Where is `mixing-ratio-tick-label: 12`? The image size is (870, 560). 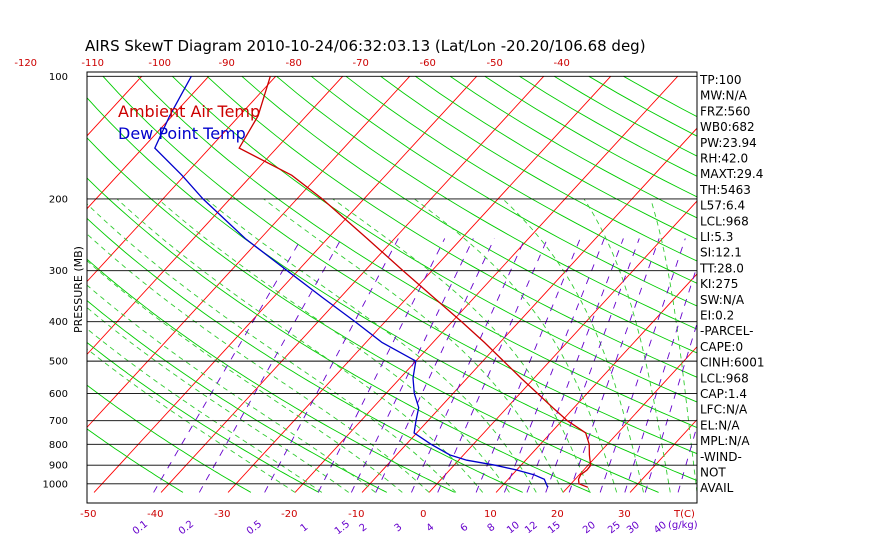 mixing-ratio-tick-label: 12 is located at coordinates (531, 528).